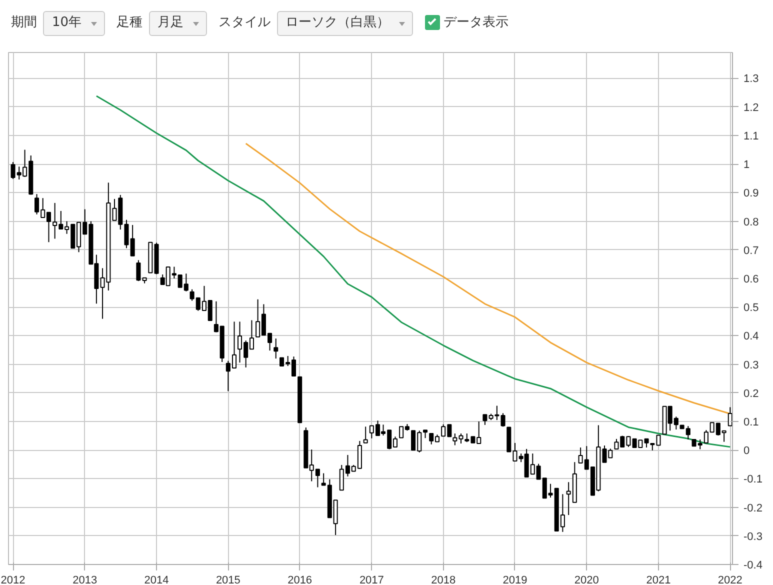 Image resolution: width=773 pixels, height=585 pixels. I want to click on x-tick-label: 2013, so click(85, 579).